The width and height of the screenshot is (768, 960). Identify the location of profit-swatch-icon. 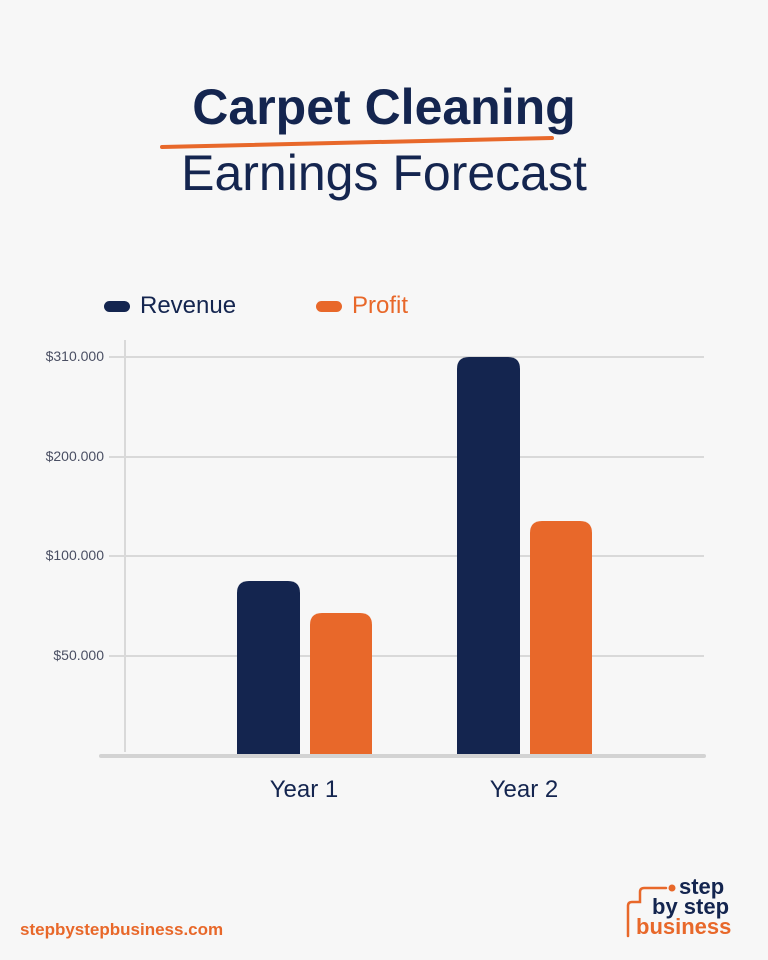
(329, 306).